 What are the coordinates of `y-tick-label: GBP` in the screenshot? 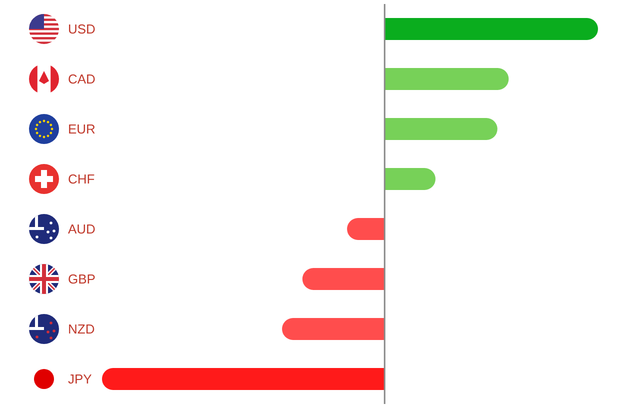 It's located at (82, 279).